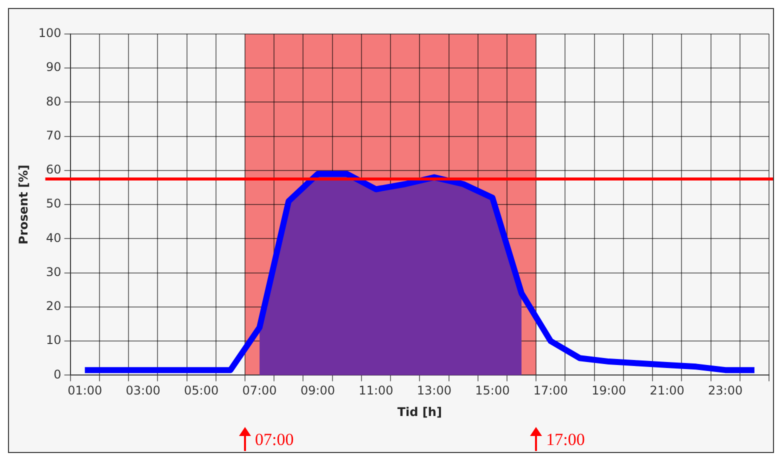  I want to click on y-tick-label: 20, so click(54, 306).